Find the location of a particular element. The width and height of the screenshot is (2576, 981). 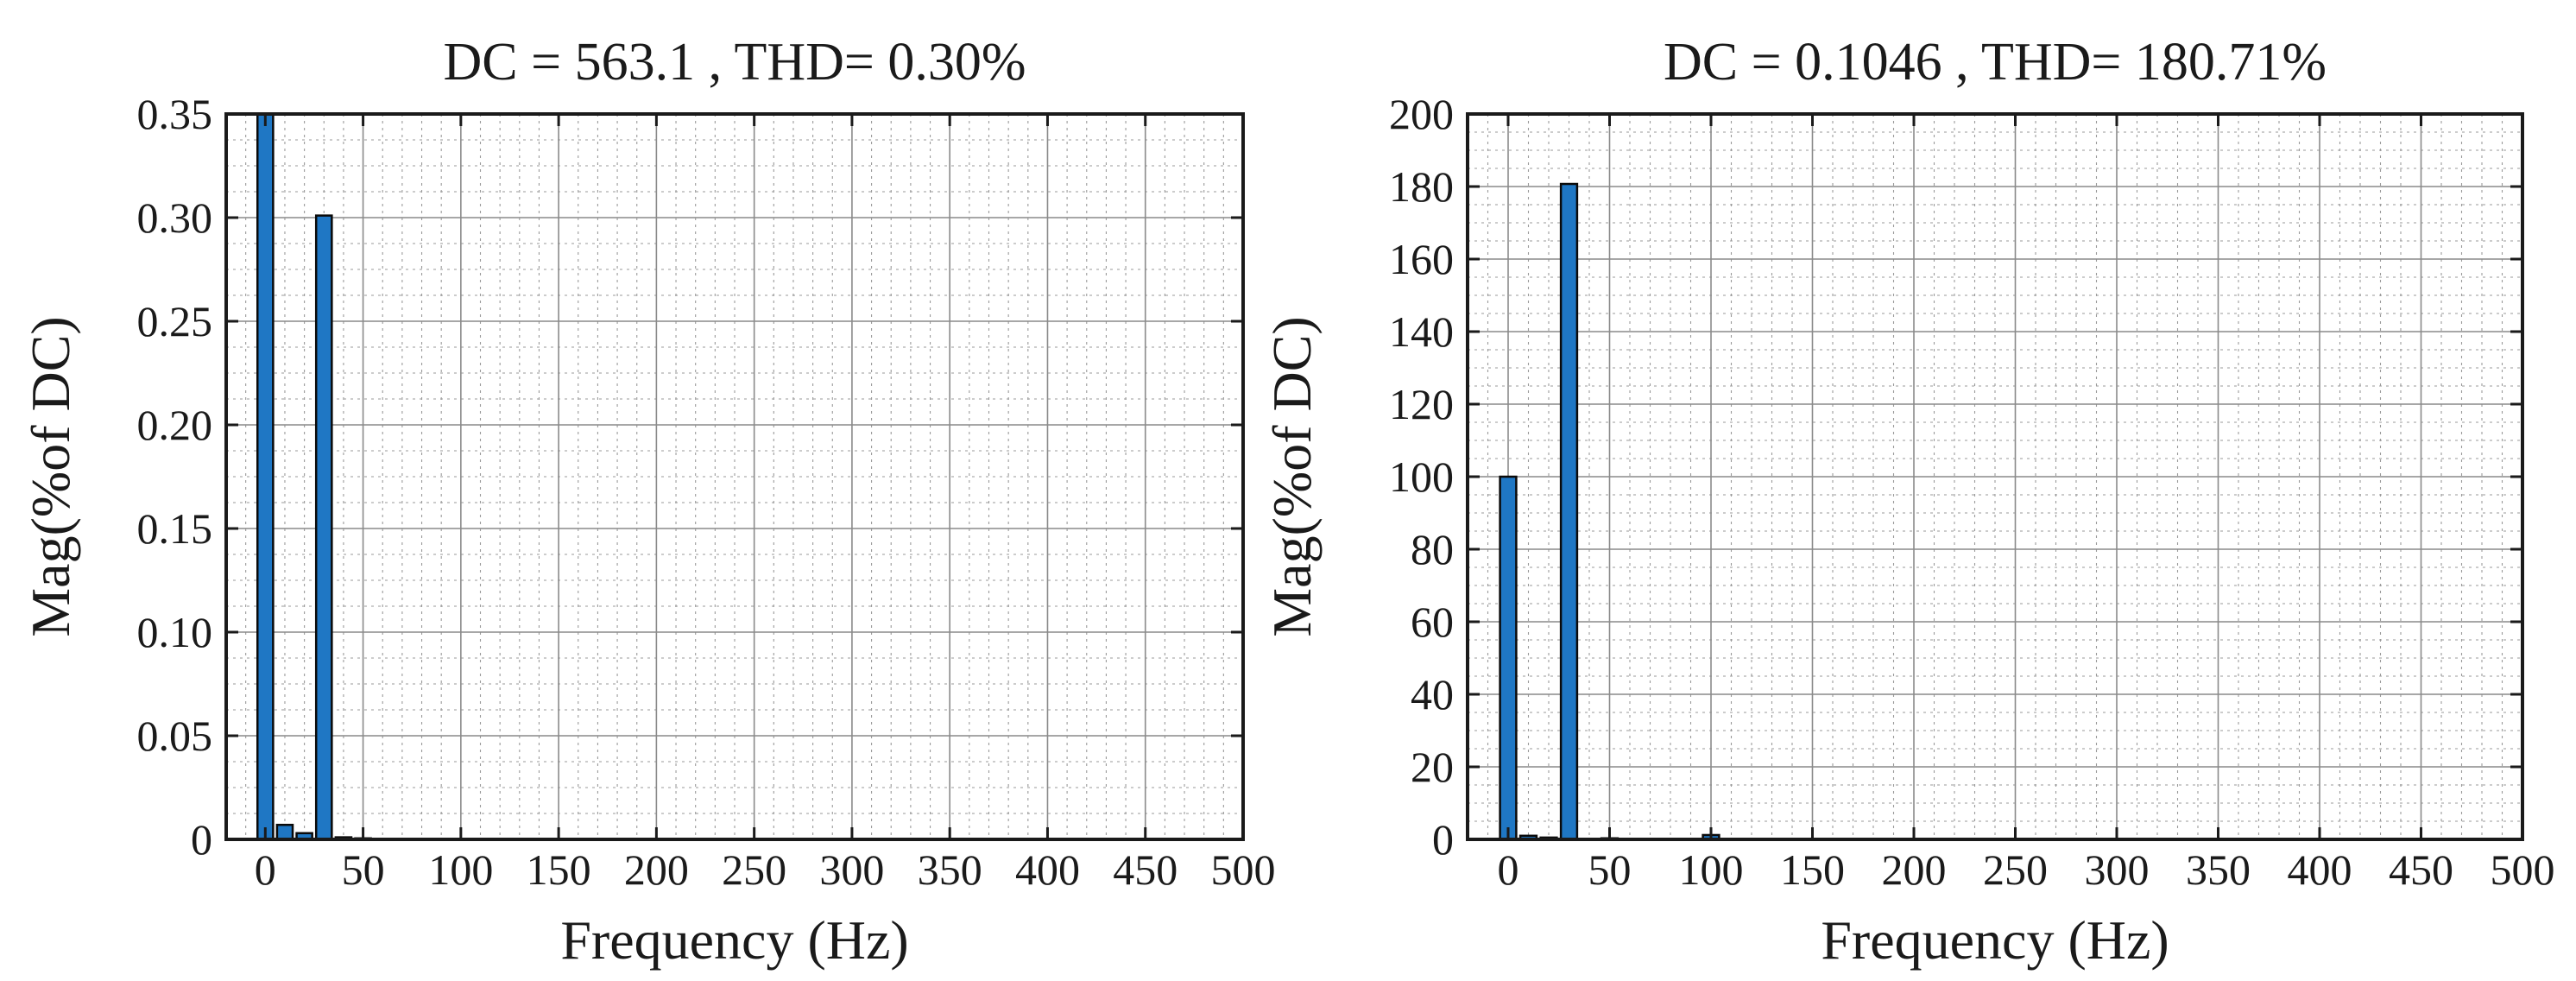

y-tick-label: 0.10 is located at coordinates (175, 632).